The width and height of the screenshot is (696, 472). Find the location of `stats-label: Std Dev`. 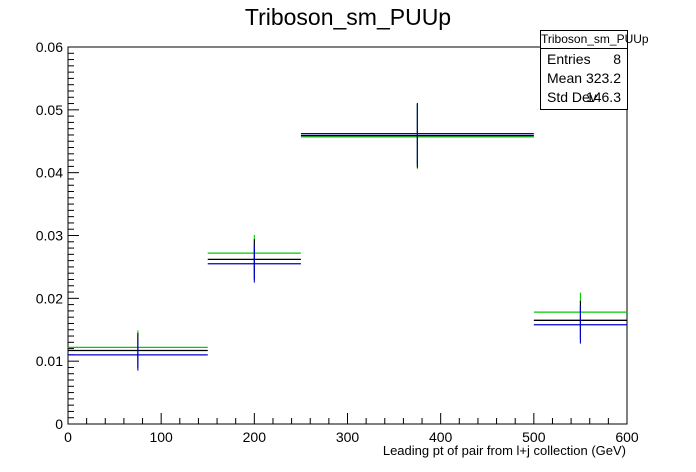

stats-label: Std Dev is located at coordinates (572, 97).